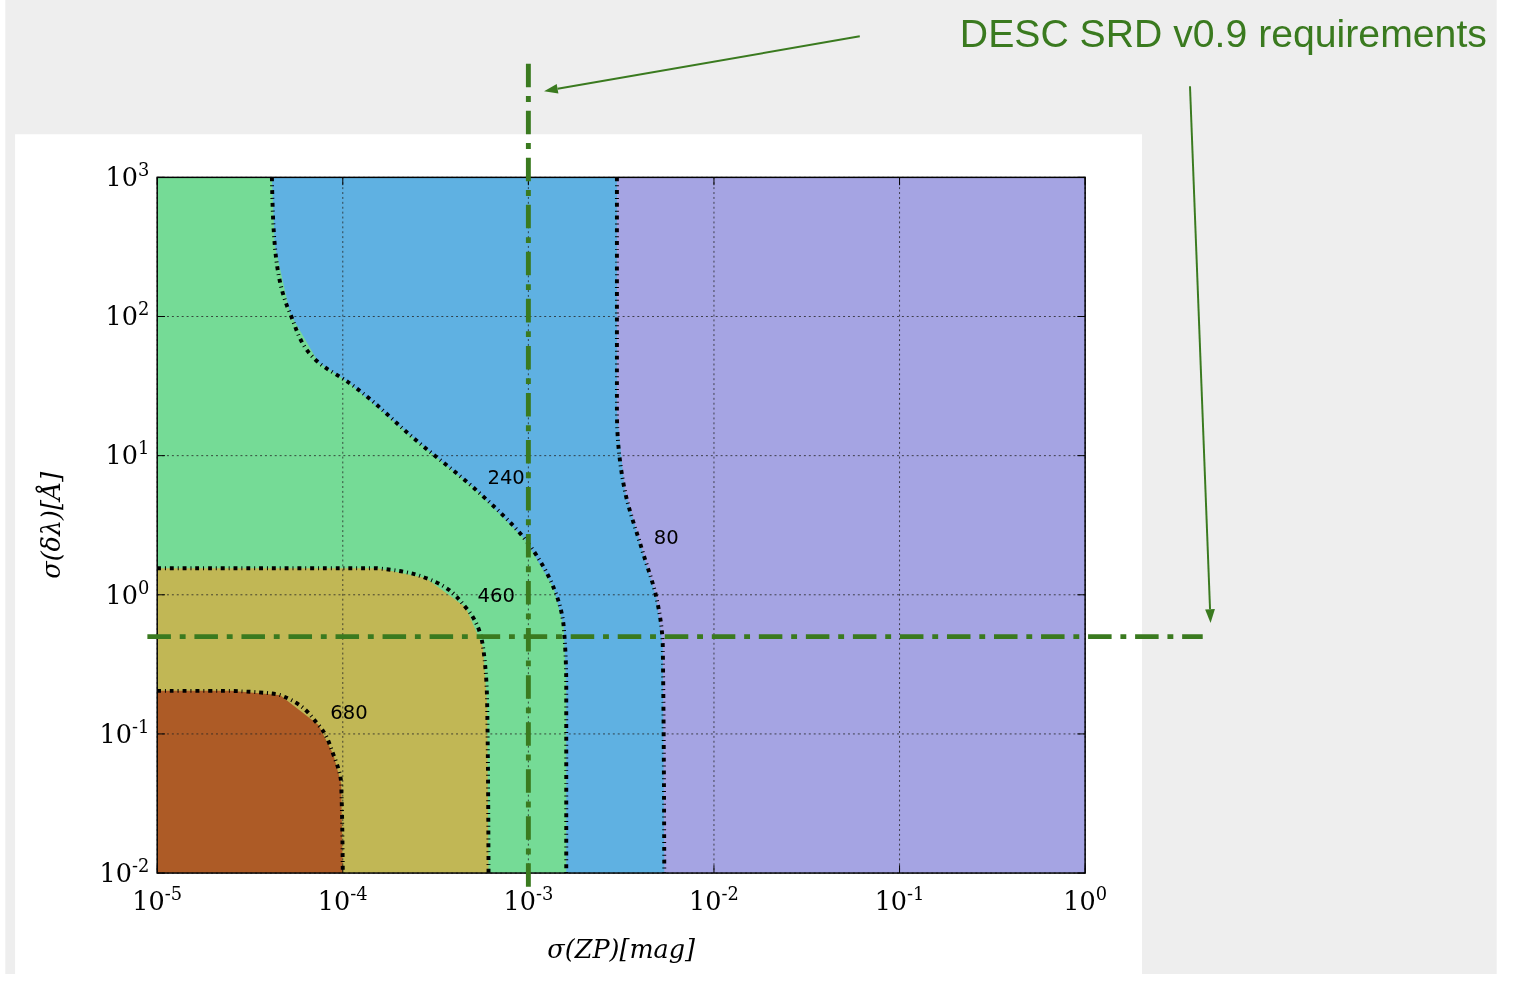 Image resolution: width=1522 pixels, height=994 pixels. Describe the element at coordinates (349, 713) in the screenshot. I see `series-label: 680` at that location.